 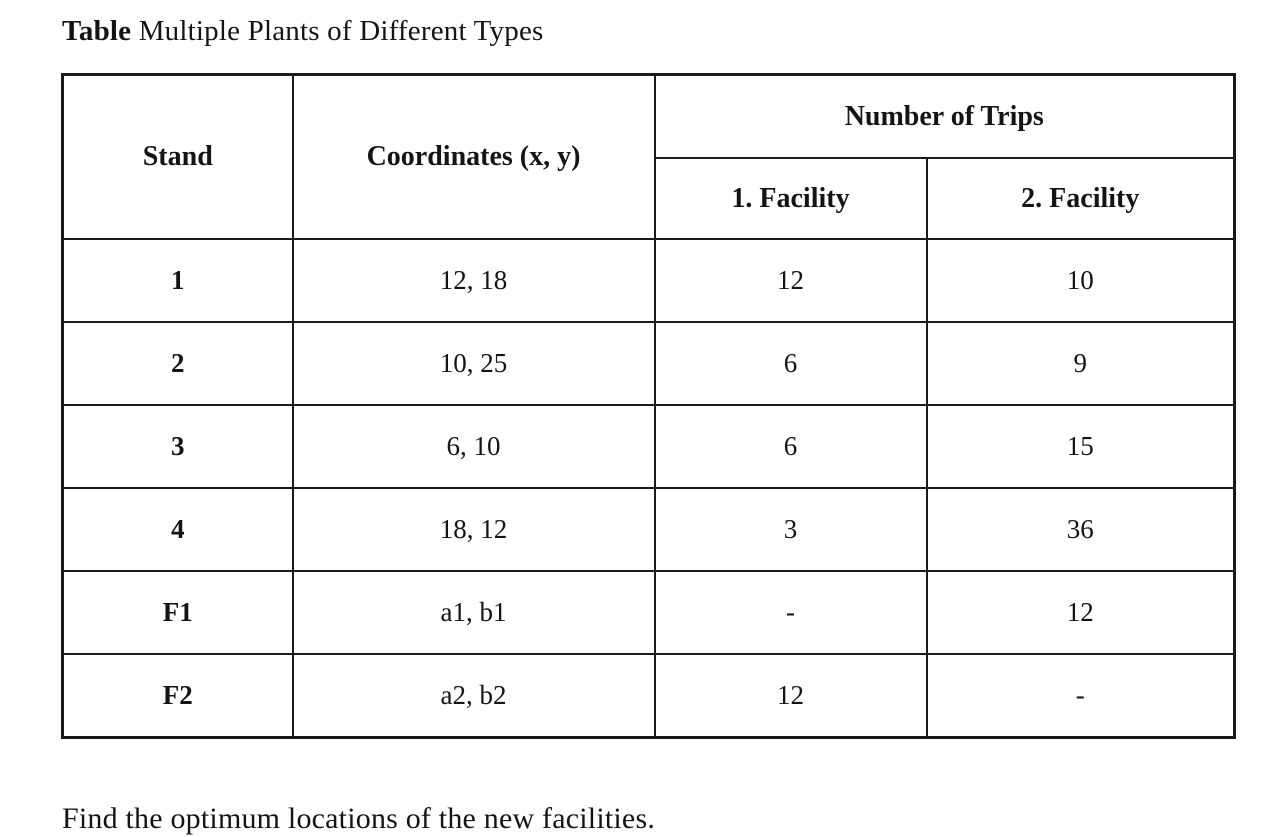 What do you see at coordinates (1080, 280) in the screenshot?
I see `cell-facility-2: 10` at bounding box center [1080, 280].